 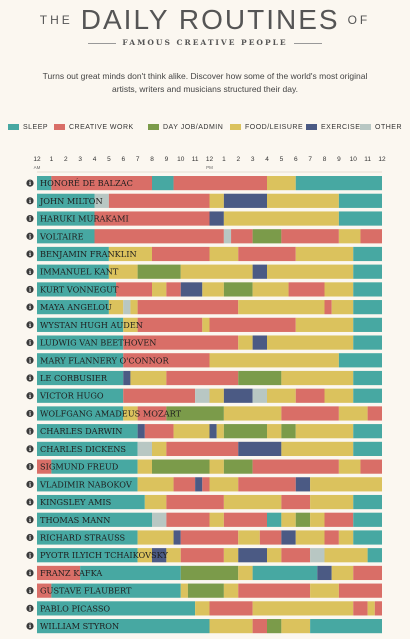 What do you see at coordinates (153, 127) in the screenshot?
I see `legend-swatch-dayjob` at bounding box center [153, 127].